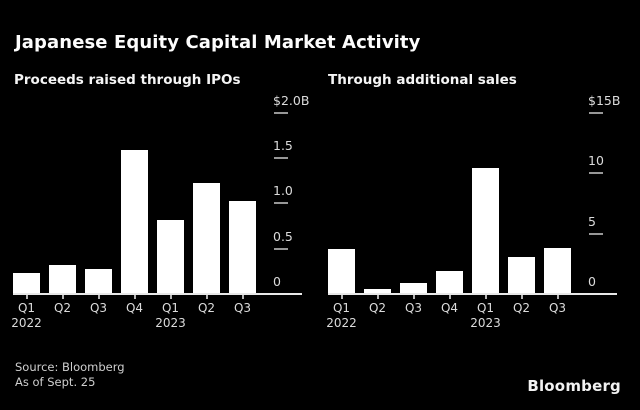  What do you see at coordinates (291, 100) in the screenshot?
I see `y-axis-label: $2.0B` at bounding box center [291, 100].